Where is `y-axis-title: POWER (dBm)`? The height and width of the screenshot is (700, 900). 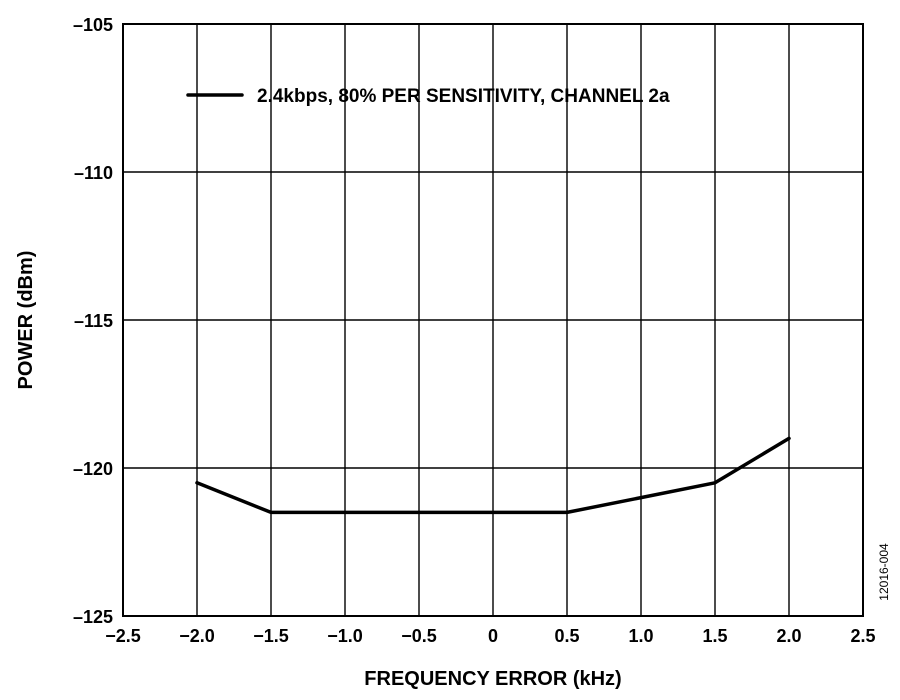 y-axis-title: POWER (dBm) is located at coordinates (26, 320).